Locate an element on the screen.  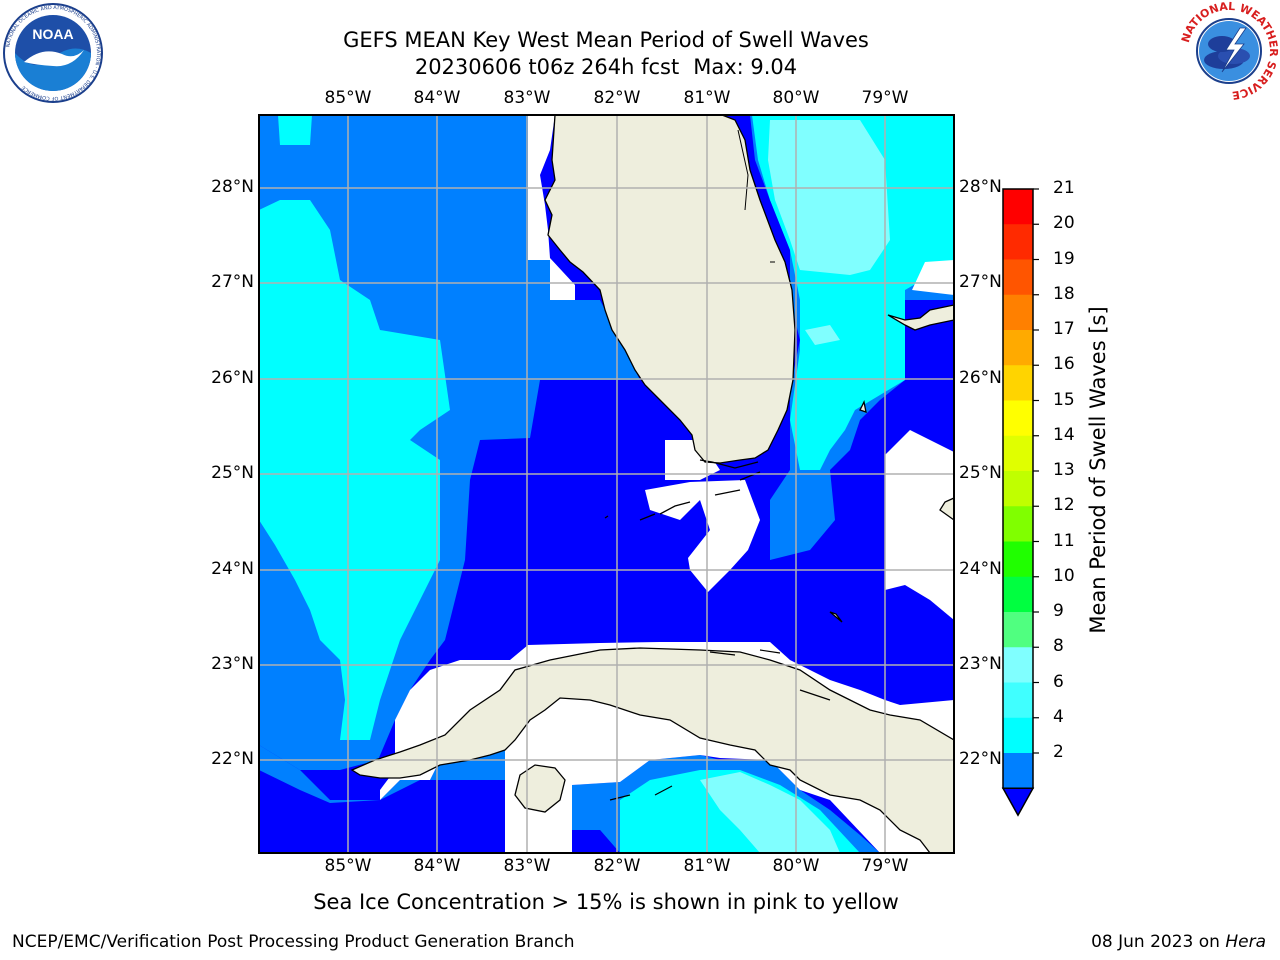
colorbar-frame is located at coordinates (1018, 488).